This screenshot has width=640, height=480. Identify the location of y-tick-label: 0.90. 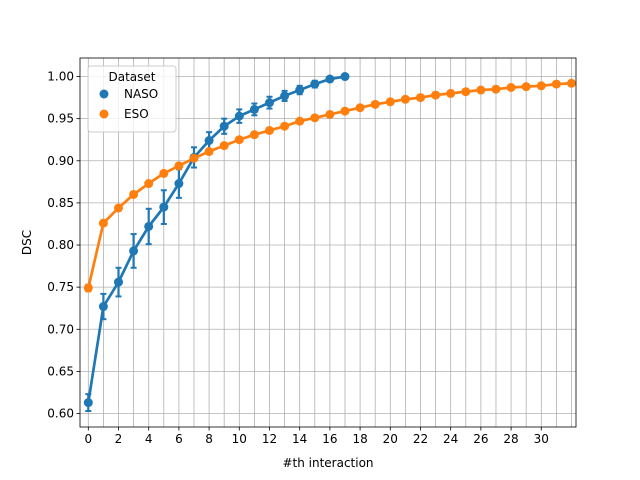
(60, 161).